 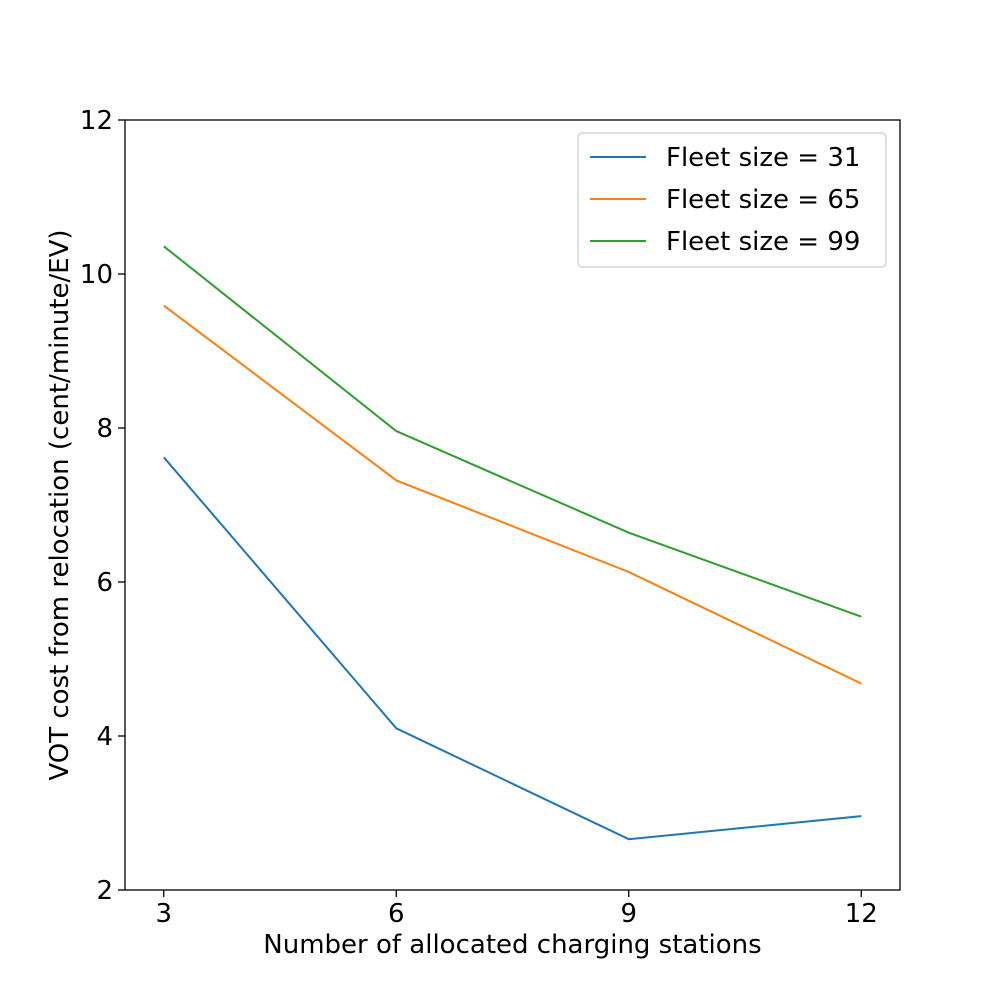 What do you see at coordinates (763, 242) in the screenshot?
I see `legend-label: Fleet size = 99` at bounding box center [763, 242].